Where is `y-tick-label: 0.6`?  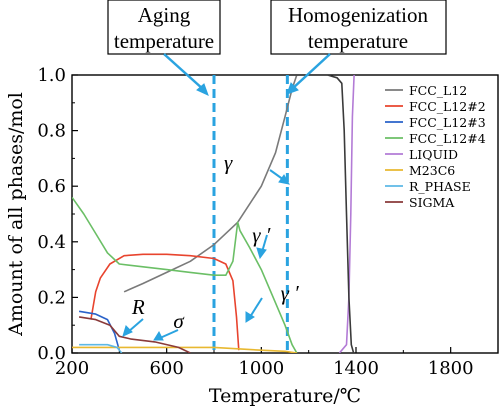
y-tick-label: 0.6 is located at coordinates (51, 186).